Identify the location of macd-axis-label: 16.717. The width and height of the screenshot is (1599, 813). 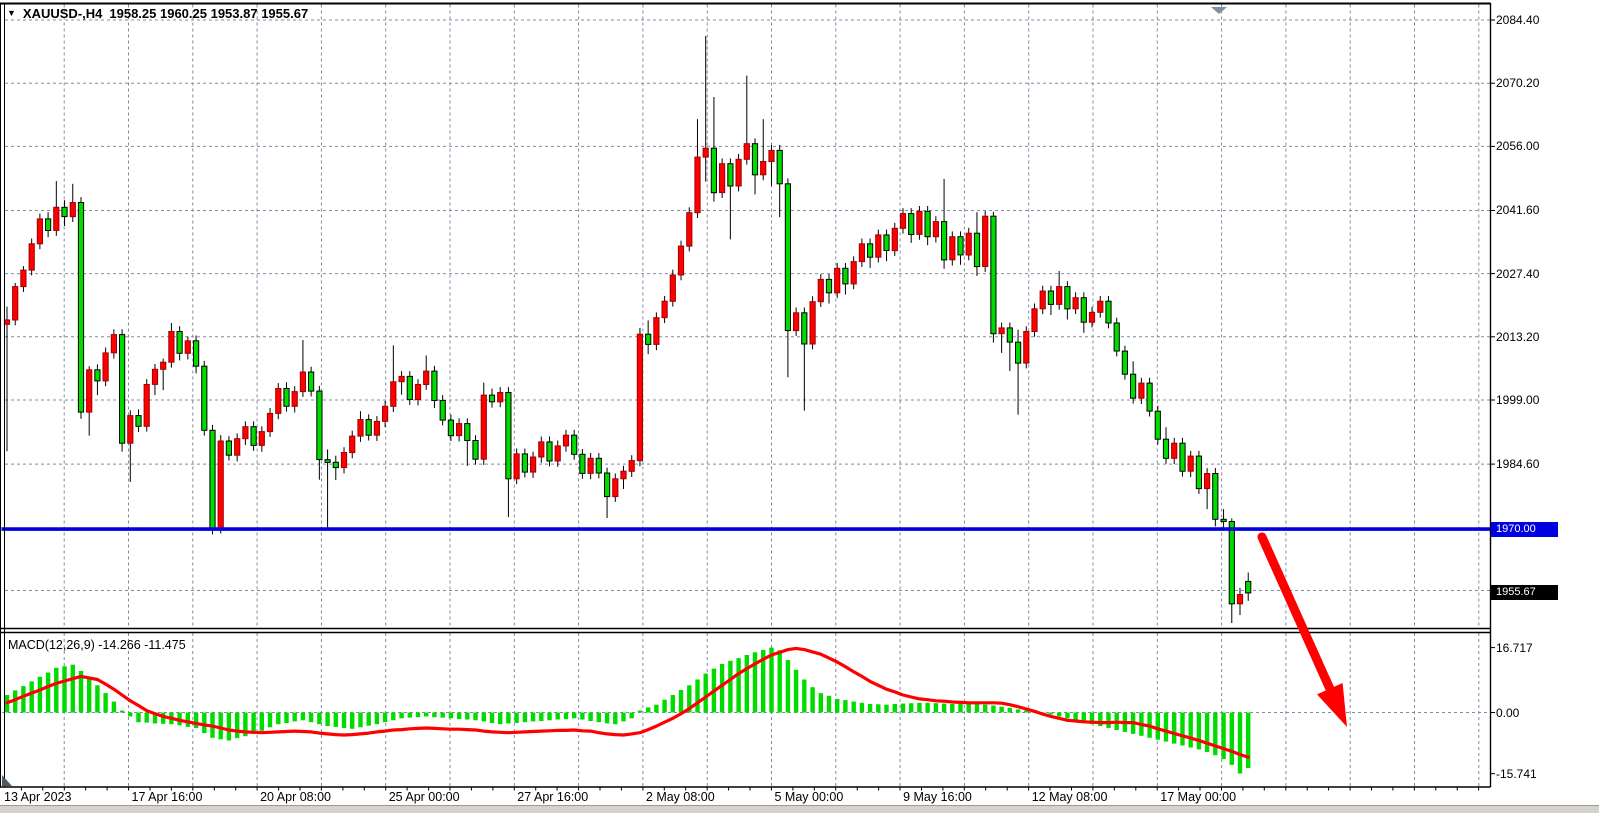
(1514, 647).